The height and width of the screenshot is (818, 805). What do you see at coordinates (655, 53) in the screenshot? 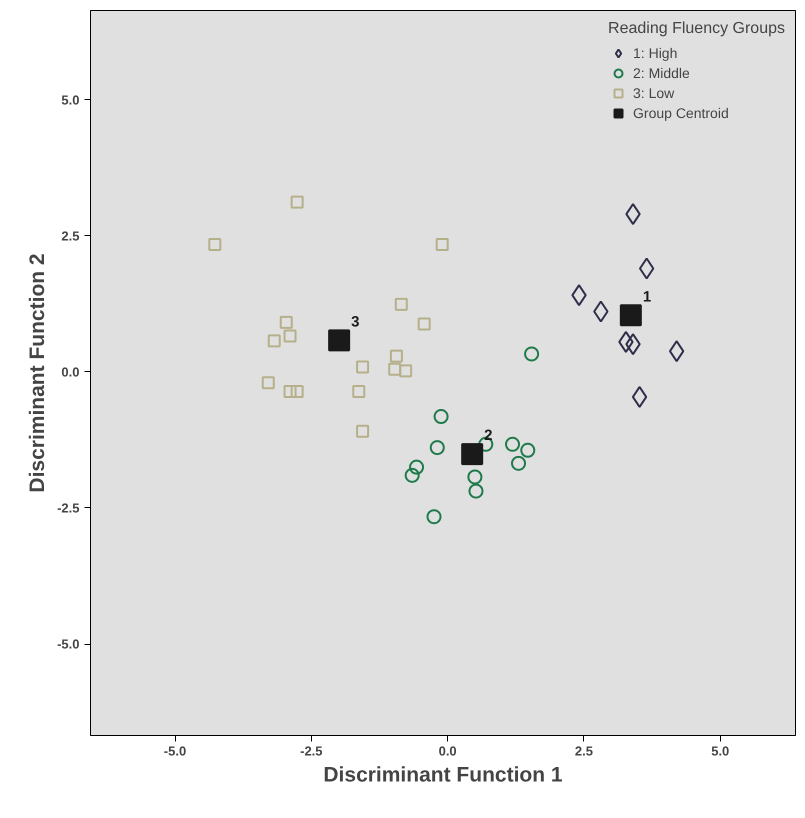
I see `legend-label: 1: High` at bounding box center [655, 53].